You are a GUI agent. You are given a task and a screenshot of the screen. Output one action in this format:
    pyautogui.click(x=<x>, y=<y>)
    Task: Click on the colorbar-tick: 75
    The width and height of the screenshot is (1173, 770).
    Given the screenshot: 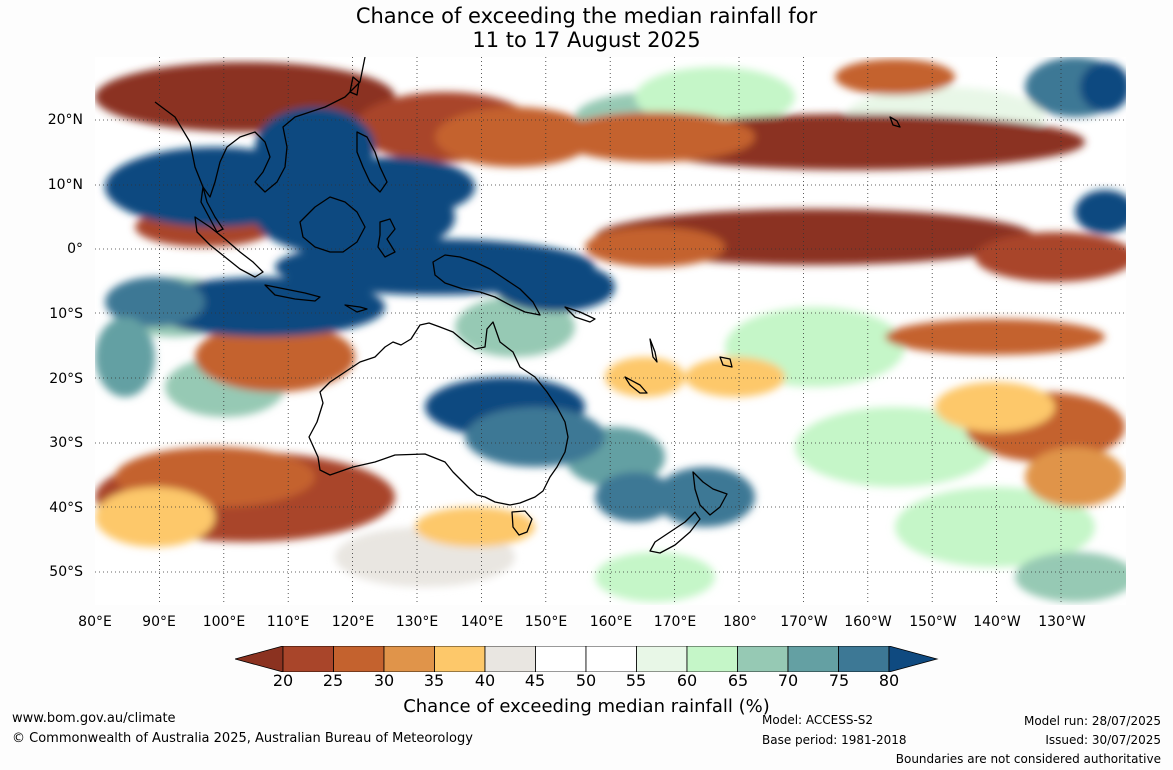 What is the action you would take?
    pyautogui.click(x=839, y=680)
    